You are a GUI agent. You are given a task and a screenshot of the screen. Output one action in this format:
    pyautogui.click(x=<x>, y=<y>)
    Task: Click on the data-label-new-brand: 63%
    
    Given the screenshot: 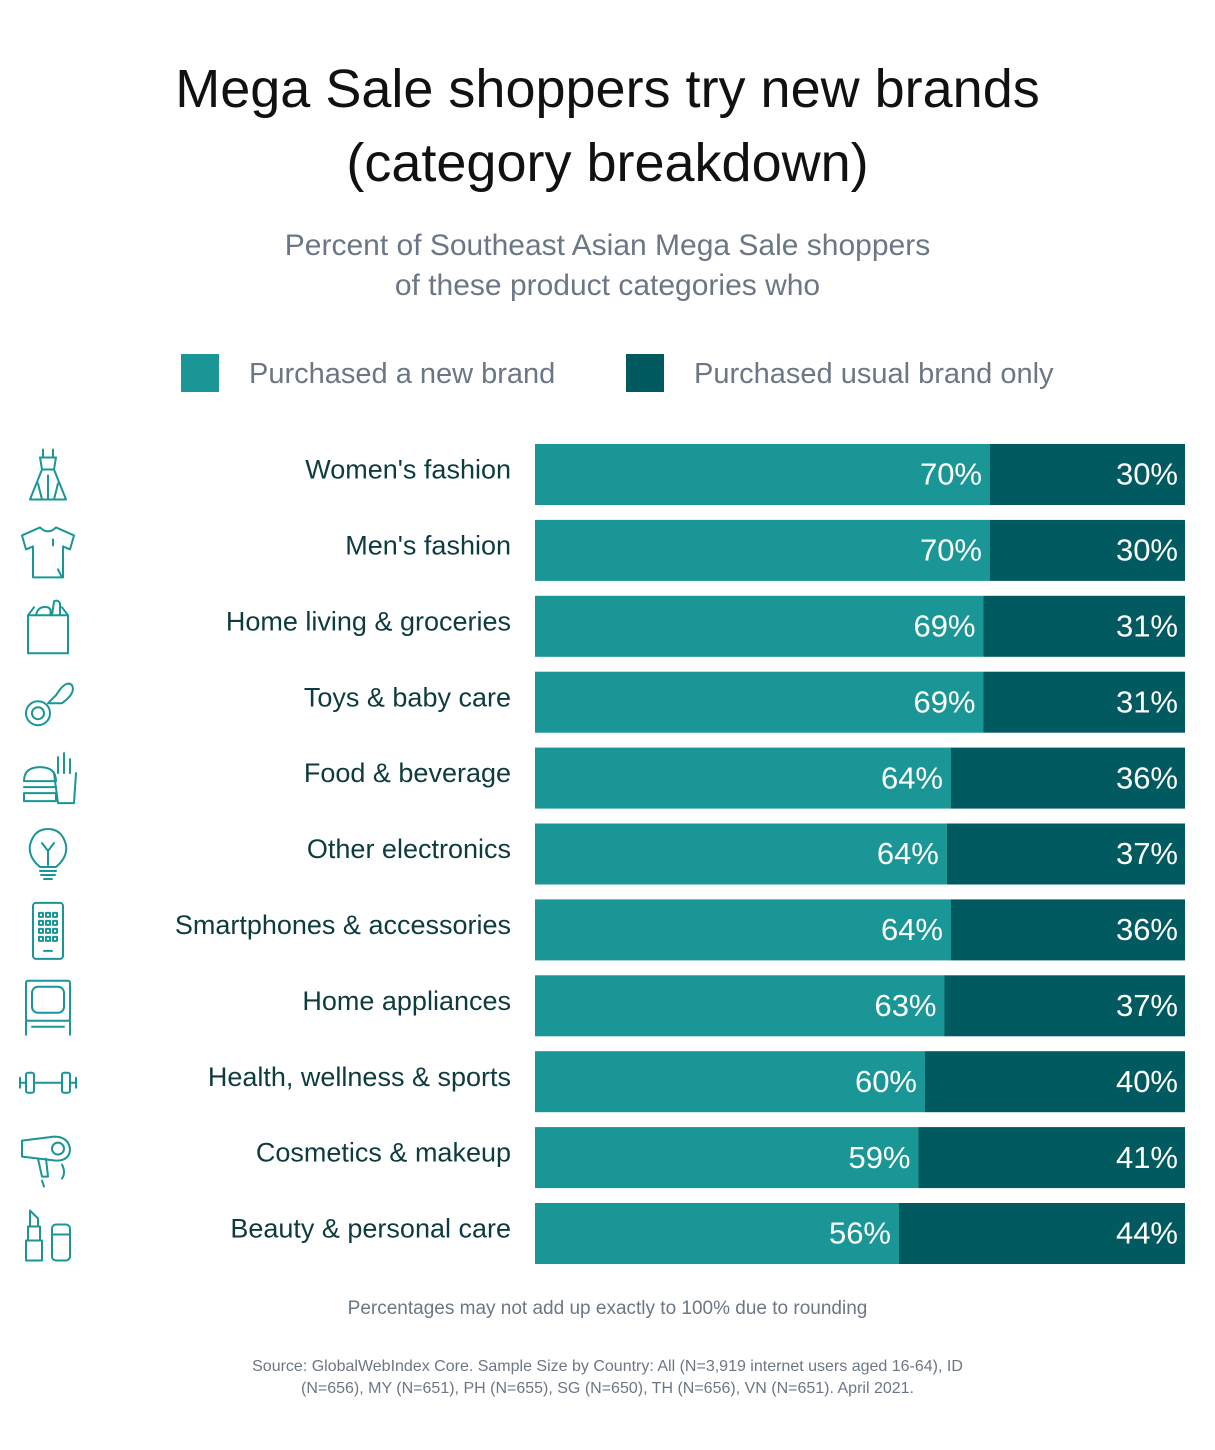 What is the action you would take?
    pyautogui.click(x=905, y=1005)
    